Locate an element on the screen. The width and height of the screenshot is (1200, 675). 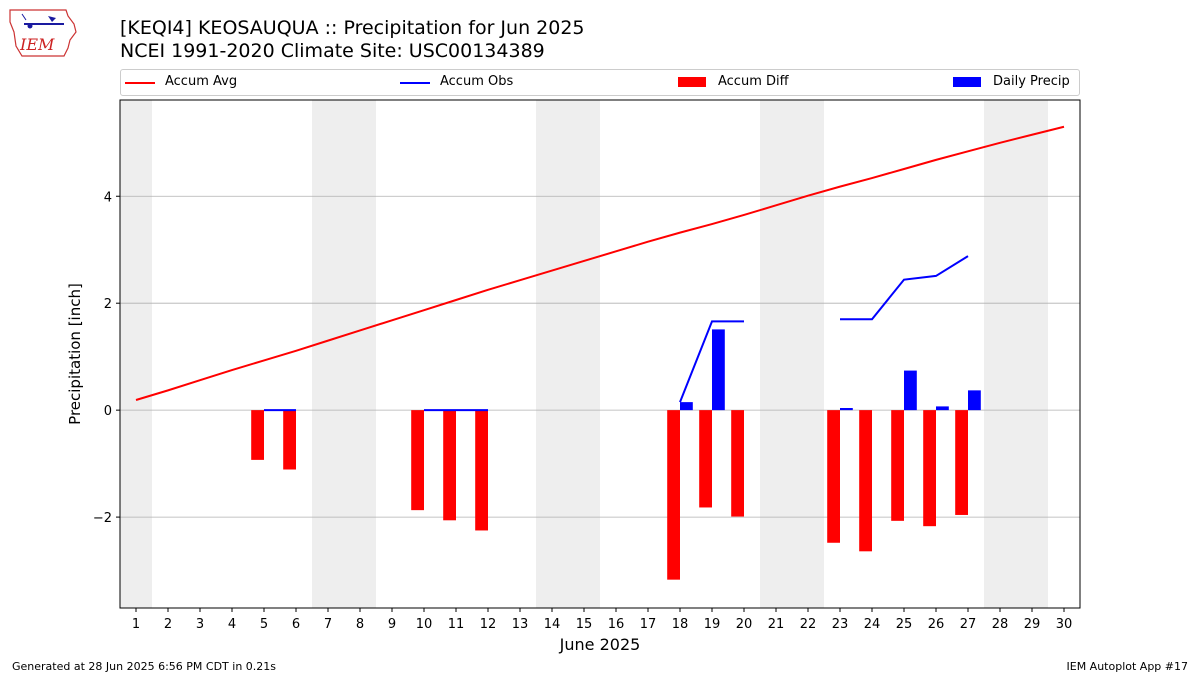
legend-swatch-daily-precip is located at coordinates (967, 82).